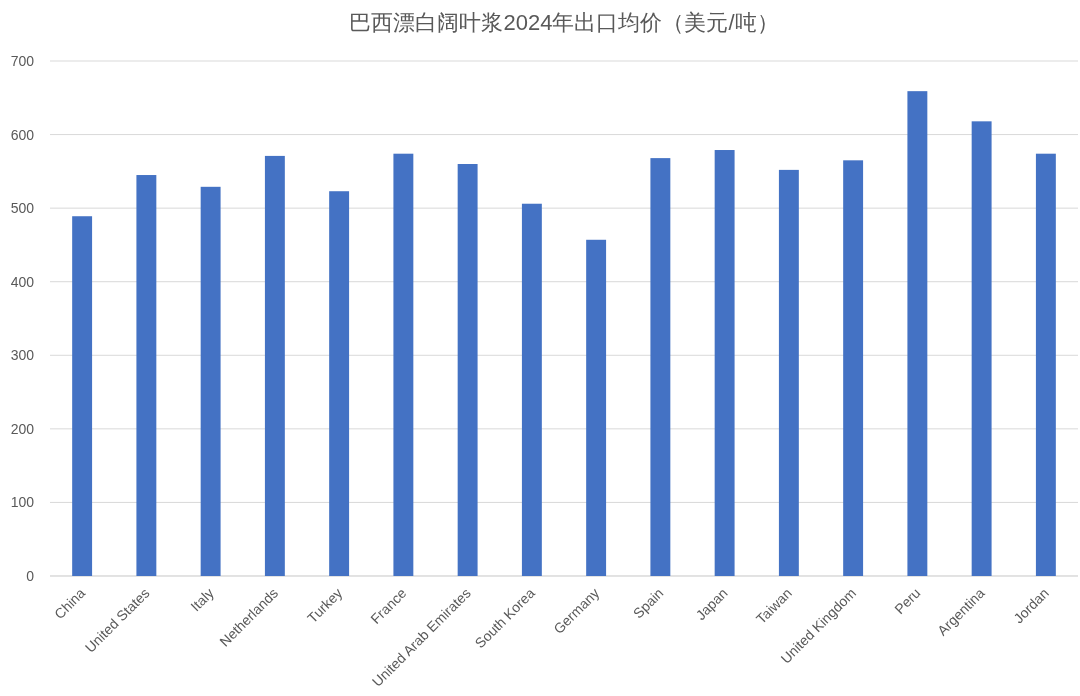 Image resolution: width=1080 pixels, height=696 pixels. Describe the element at coordinates (22, 355) in the screenshot. I see `y-tick-label: 300` at that location.